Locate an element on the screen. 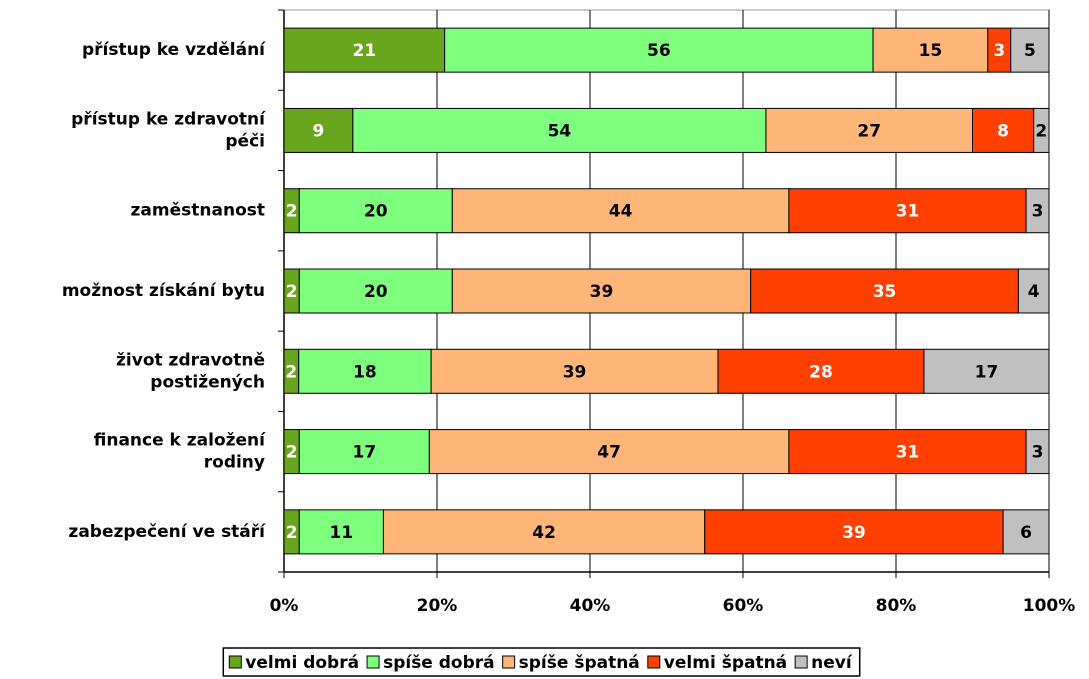 The width and height of the screenshot is (1089, 679). data-label: 56 is located at coordinates (659, 51).